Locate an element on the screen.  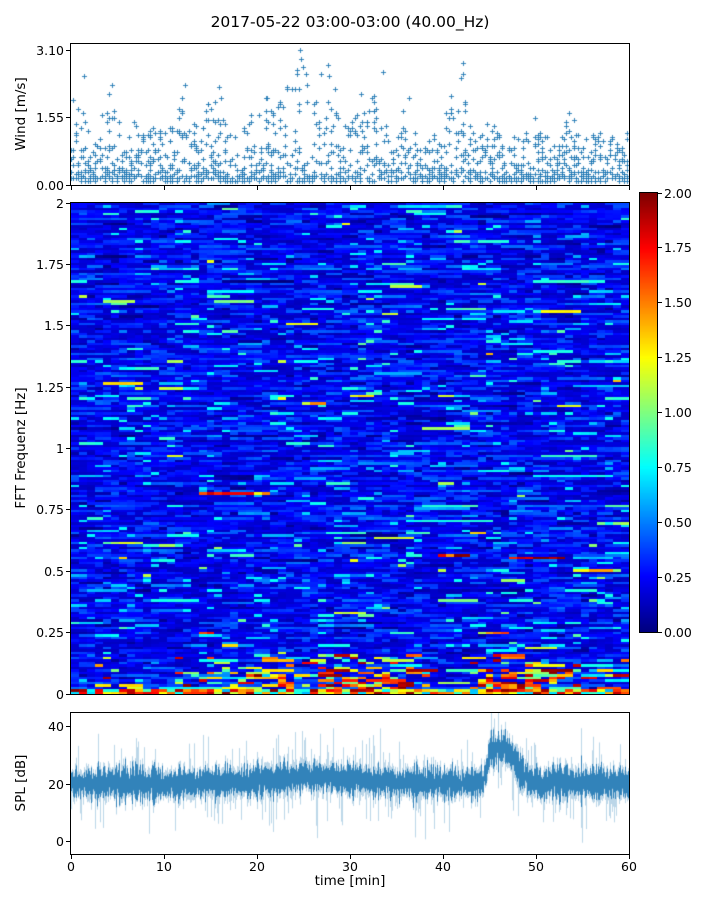
colorbar-tick-label: 1.75 is located at coordinates (678, 248).